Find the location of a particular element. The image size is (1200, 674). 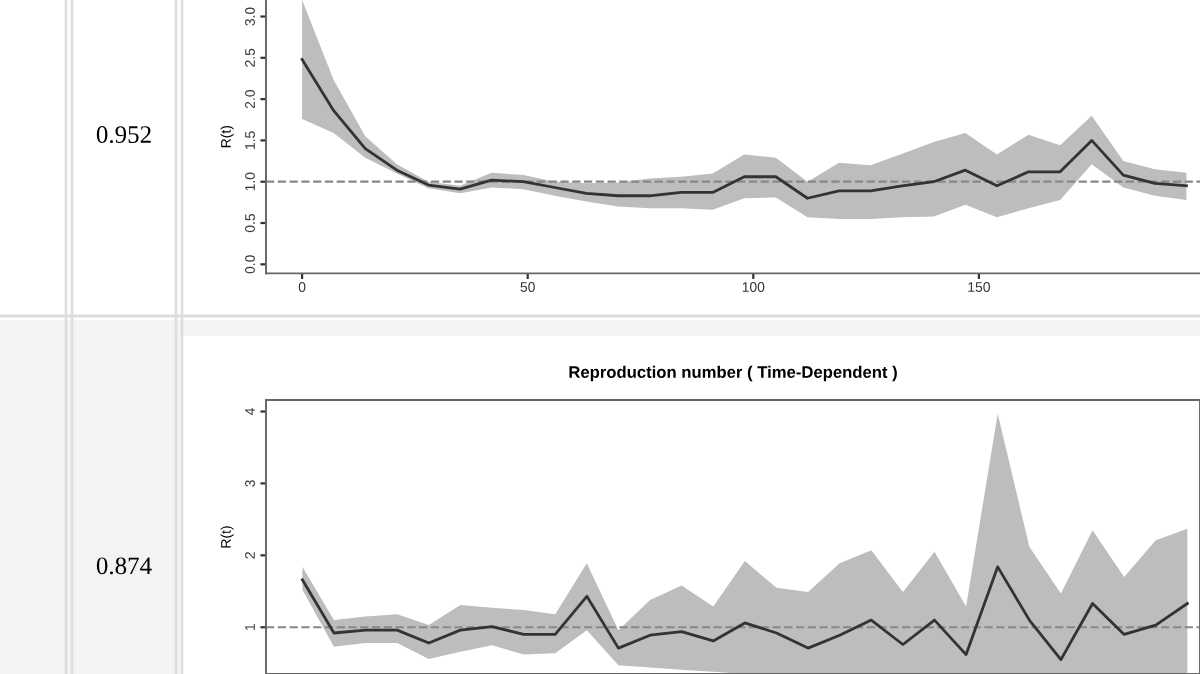

line-series is located at coordinates (744, 613).